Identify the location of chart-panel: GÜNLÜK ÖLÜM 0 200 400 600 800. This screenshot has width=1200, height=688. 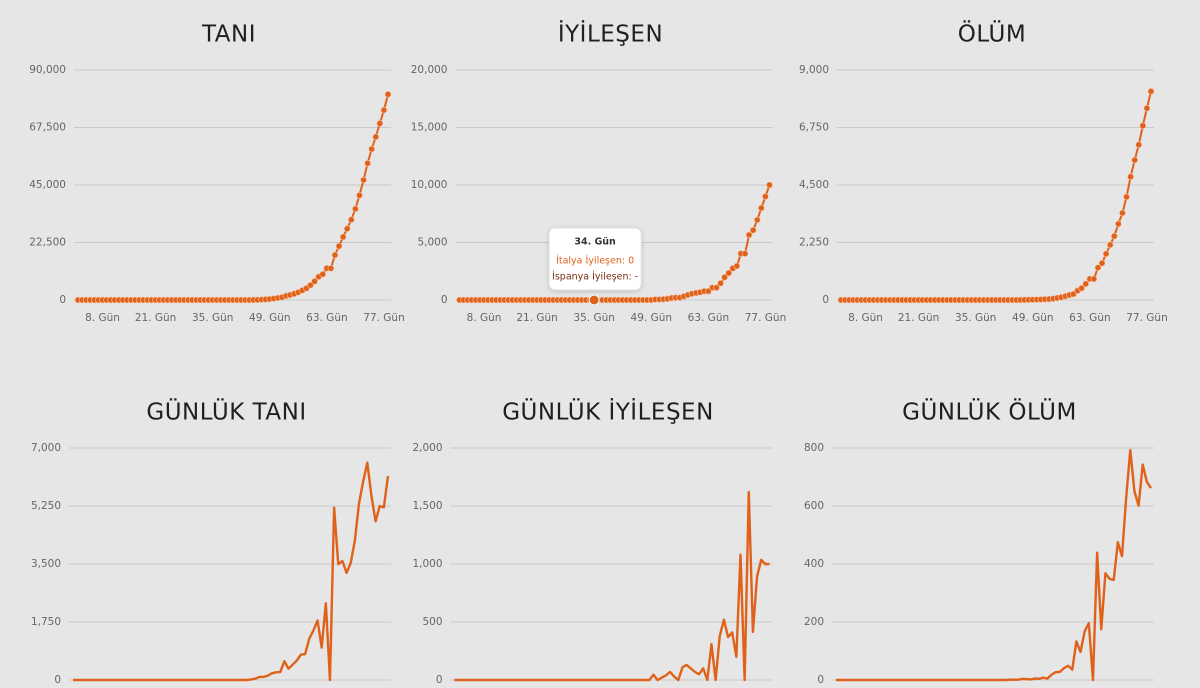
(979, 542).